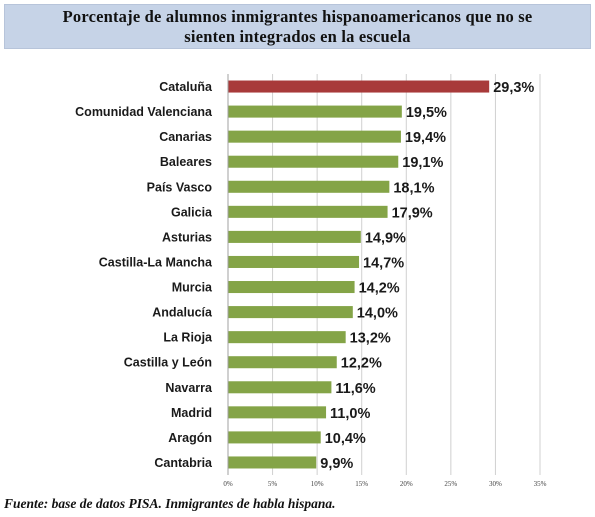 The height and width of the screenshot is (517, 595). What do you see at coordinates (297, 36) in the screenshot?
I see `chart-title-line-2: sienten integrados en la escuela` at bounding box center [297, 36].